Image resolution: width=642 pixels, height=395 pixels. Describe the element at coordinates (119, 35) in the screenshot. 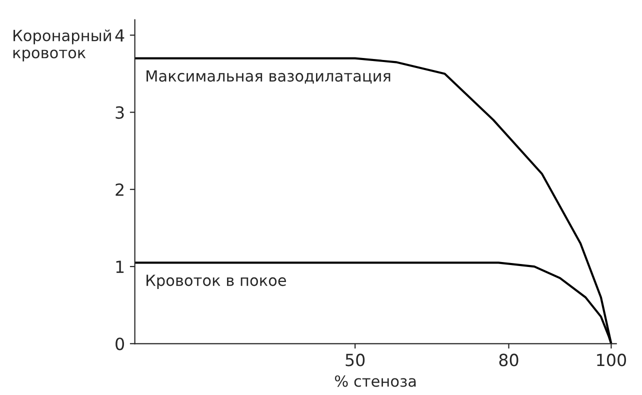

I see `y-tick-label: 4` at that location.